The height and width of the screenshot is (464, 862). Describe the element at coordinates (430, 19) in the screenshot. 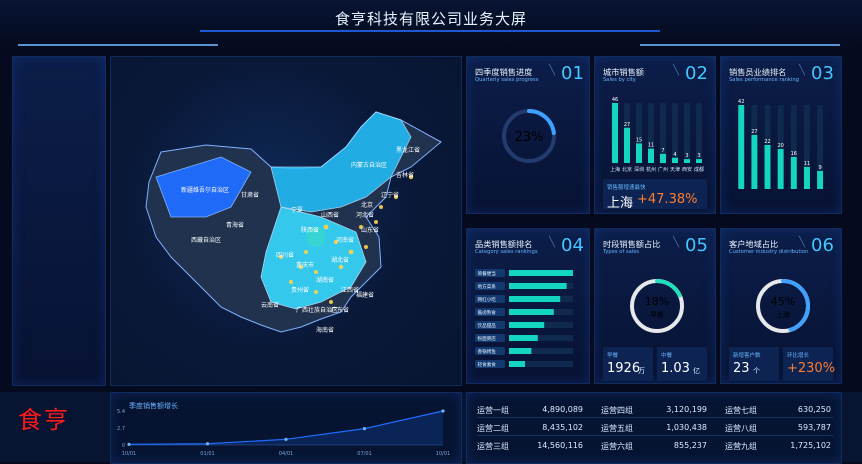

I see `page-title: 食亨科技有限公司业务大屏` at that location.